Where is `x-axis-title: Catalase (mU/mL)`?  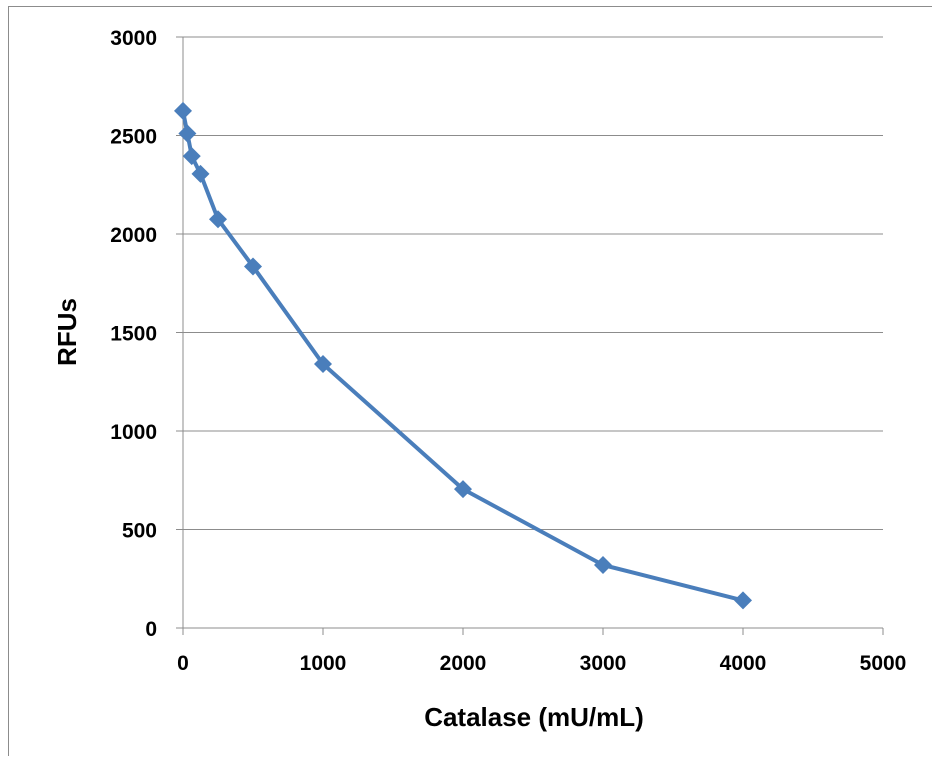 x-axis-title: Catalase (mU/mL) is located at coordinates (534, 717).